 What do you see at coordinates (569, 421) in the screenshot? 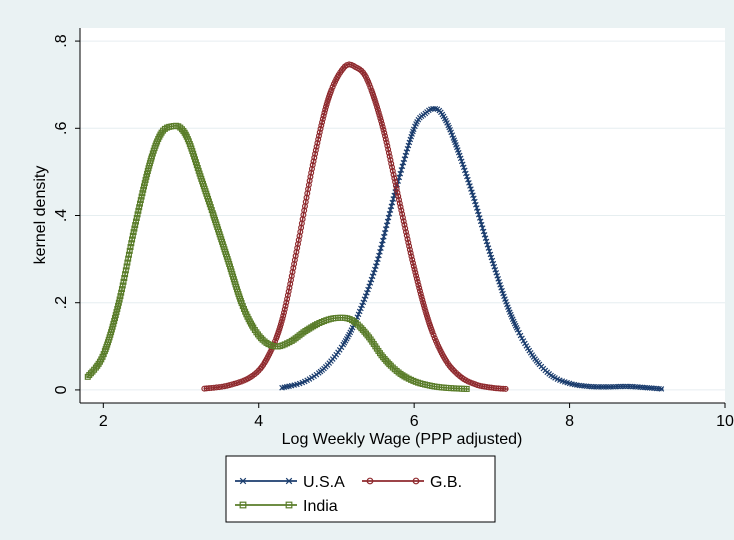
I see `x-tick-label: 8` at bounding box center [569, 421].